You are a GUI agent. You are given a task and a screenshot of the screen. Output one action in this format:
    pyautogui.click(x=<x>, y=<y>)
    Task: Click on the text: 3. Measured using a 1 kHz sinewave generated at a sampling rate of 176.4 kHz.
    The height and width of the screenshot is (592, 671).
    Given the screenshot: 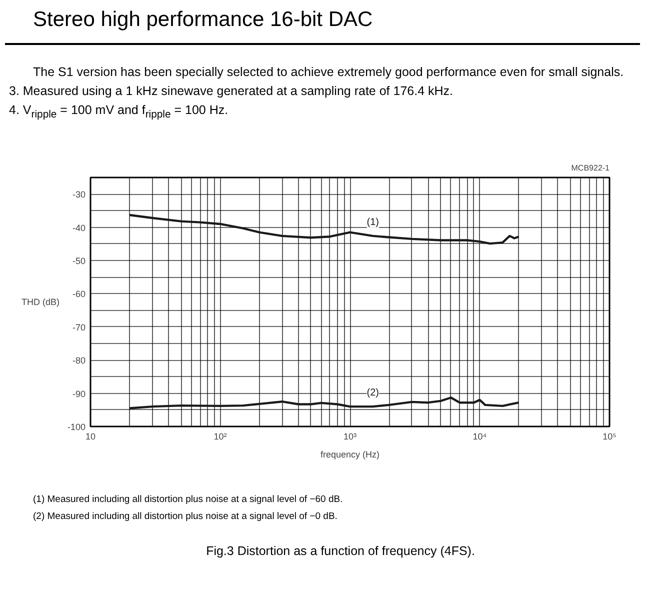 What is the action you would take?
    pyautogui.click(x=231, y=91)
    